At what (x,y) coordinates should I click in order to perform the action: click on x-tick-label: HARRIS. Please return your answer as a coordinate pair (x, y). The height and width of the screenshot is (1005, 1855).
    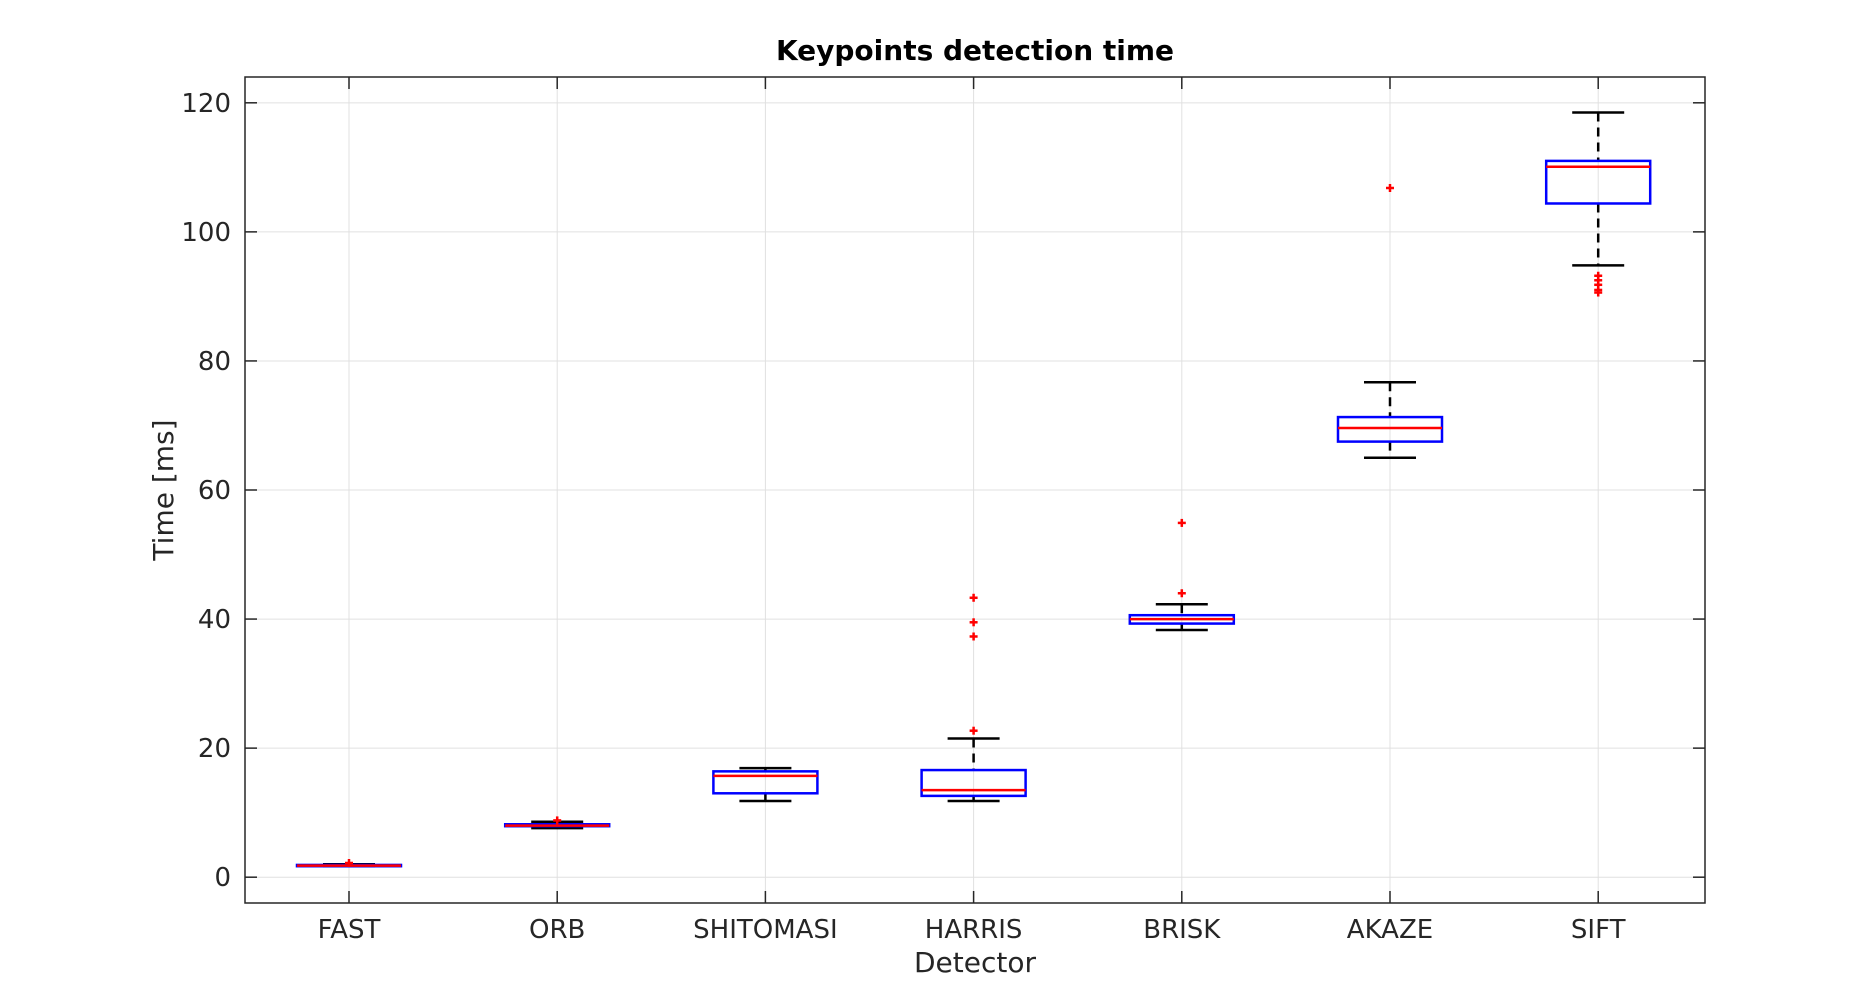
    Looking at the image, I should click on (974, 930).